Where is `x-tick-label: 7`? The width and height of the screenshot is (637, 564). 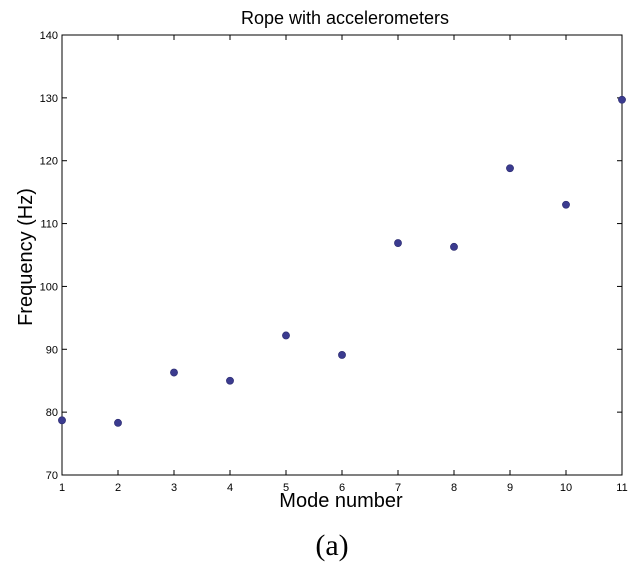
x-tick-label: 7 is located at coordinates (398, 488).